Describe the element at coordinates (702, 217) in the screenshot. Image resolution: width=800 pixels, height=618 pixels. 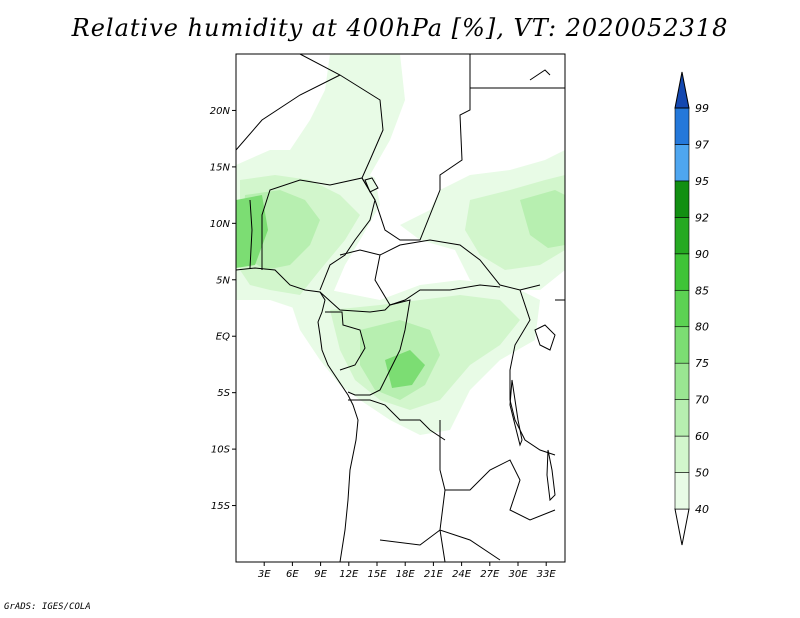
I see `colorbar-label: 92` at that location.